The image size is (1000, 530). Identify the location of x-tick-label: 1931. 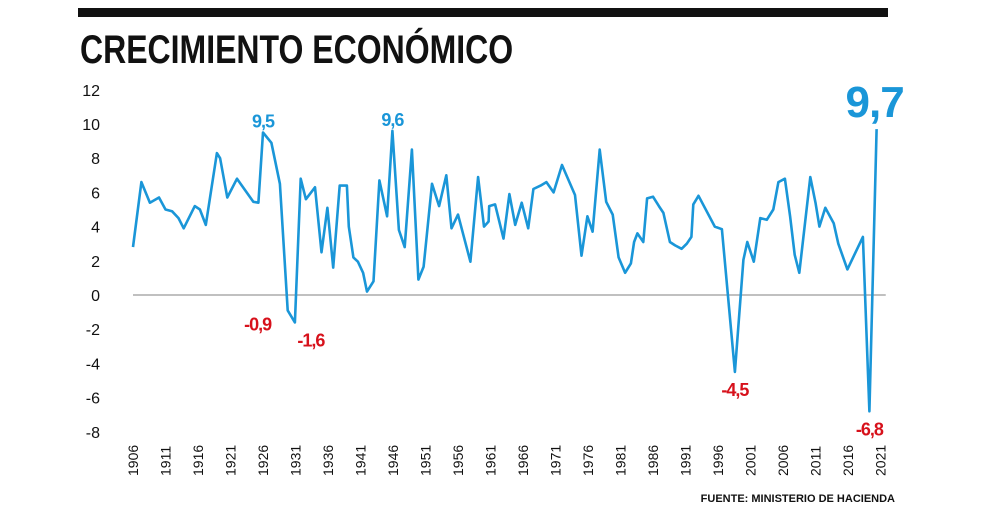
(296, 460).